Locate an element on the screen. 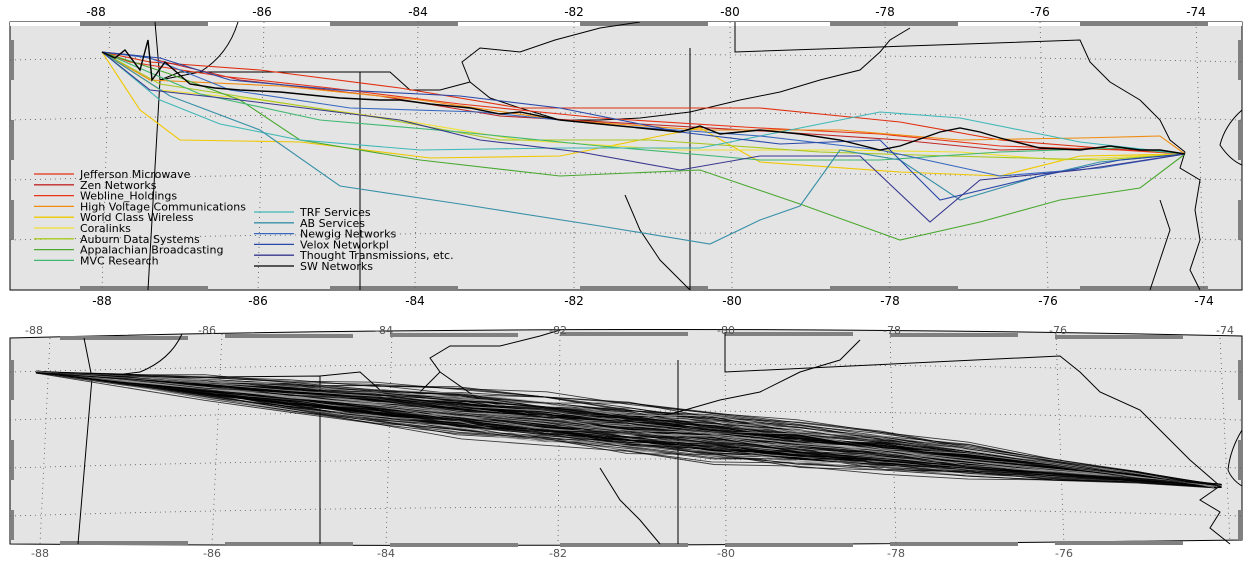  legend-label: SW Networks is located at coordinates (336, 266).